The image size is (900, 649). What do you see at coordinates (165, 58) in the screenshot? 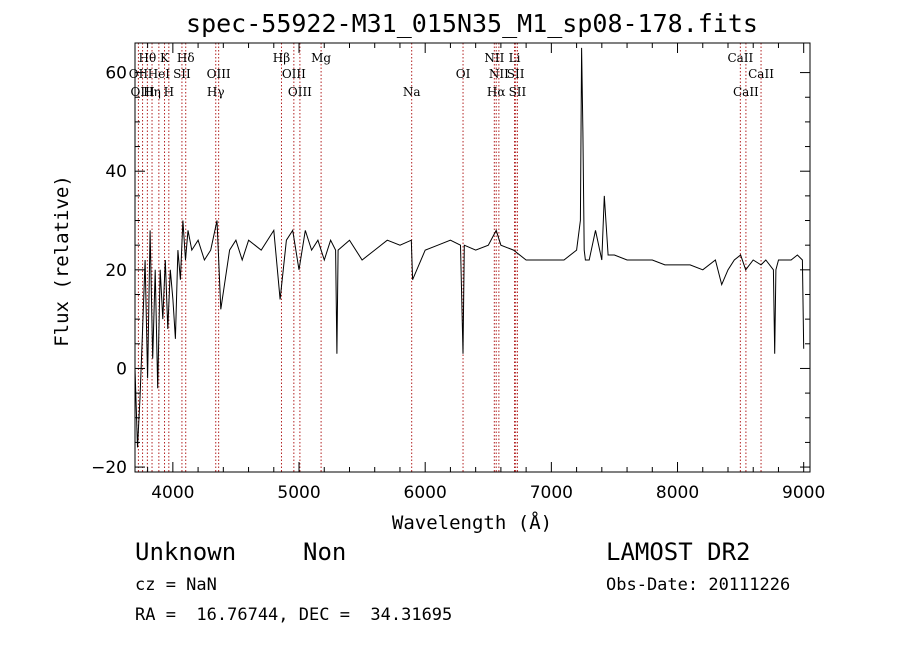
I see `line-label-k: K` at bounding box center [165, 58].